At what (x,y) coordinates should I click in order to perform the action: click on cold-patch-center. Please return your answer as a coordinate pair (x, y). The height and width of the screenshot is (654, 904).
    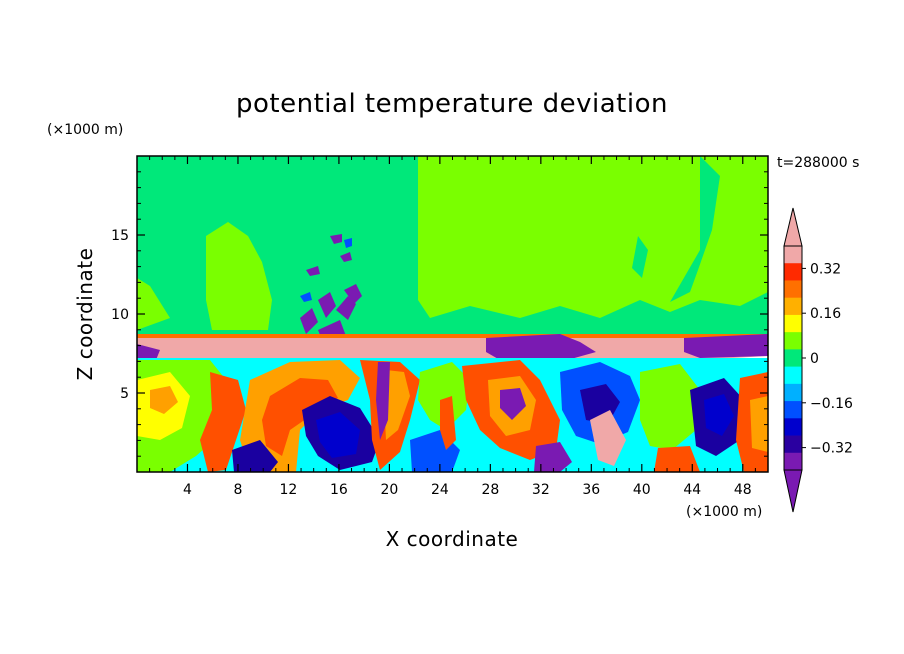
    Looking at the image, I should click on (541, 348).